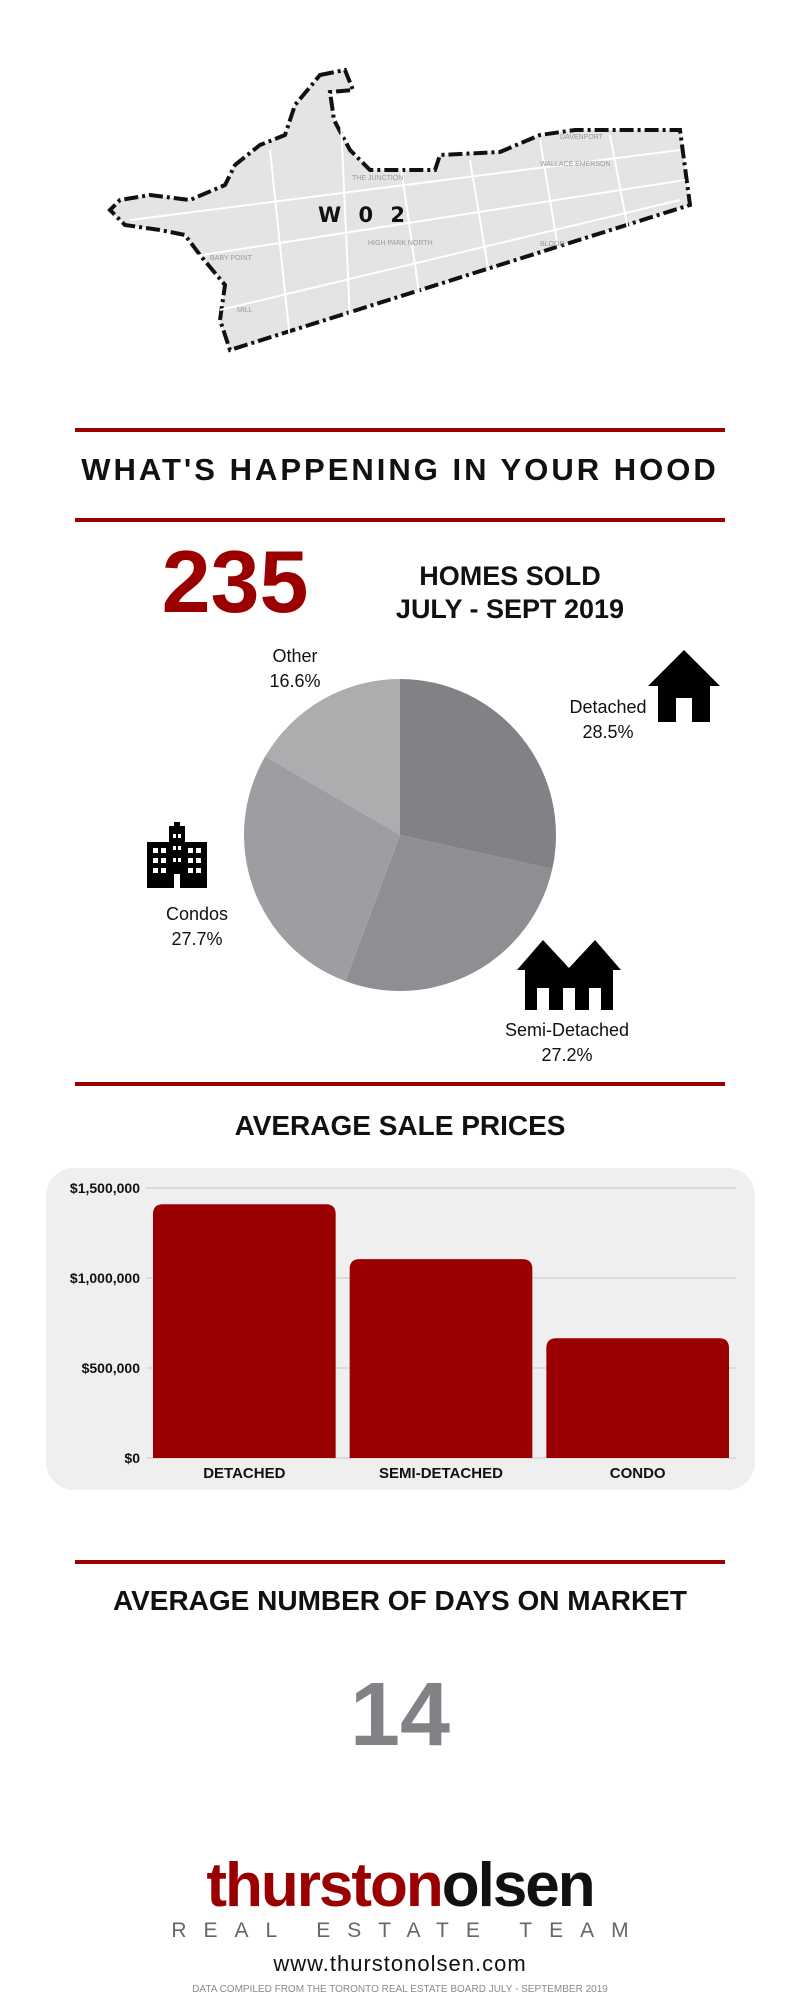 The width and height of the screenshot is (800, 2000). Describe the element at coordinates (510, 609) in the screenshot. I see `homes-sold-period: JULY - SEPT 2019` at that location.